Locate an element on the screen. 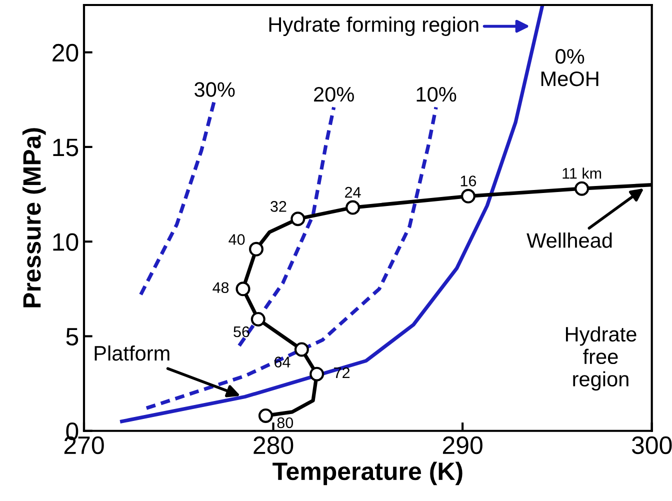  annotation: 64 is located at coordinates (282, 362).